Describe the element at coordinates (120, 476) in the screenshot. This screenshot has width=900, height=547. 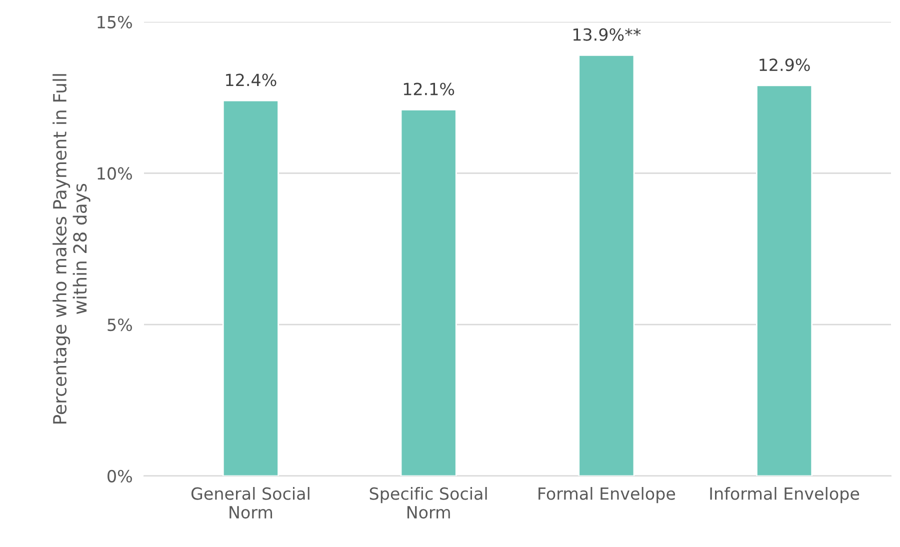
I see `y-tick-label: 0%` at that location.